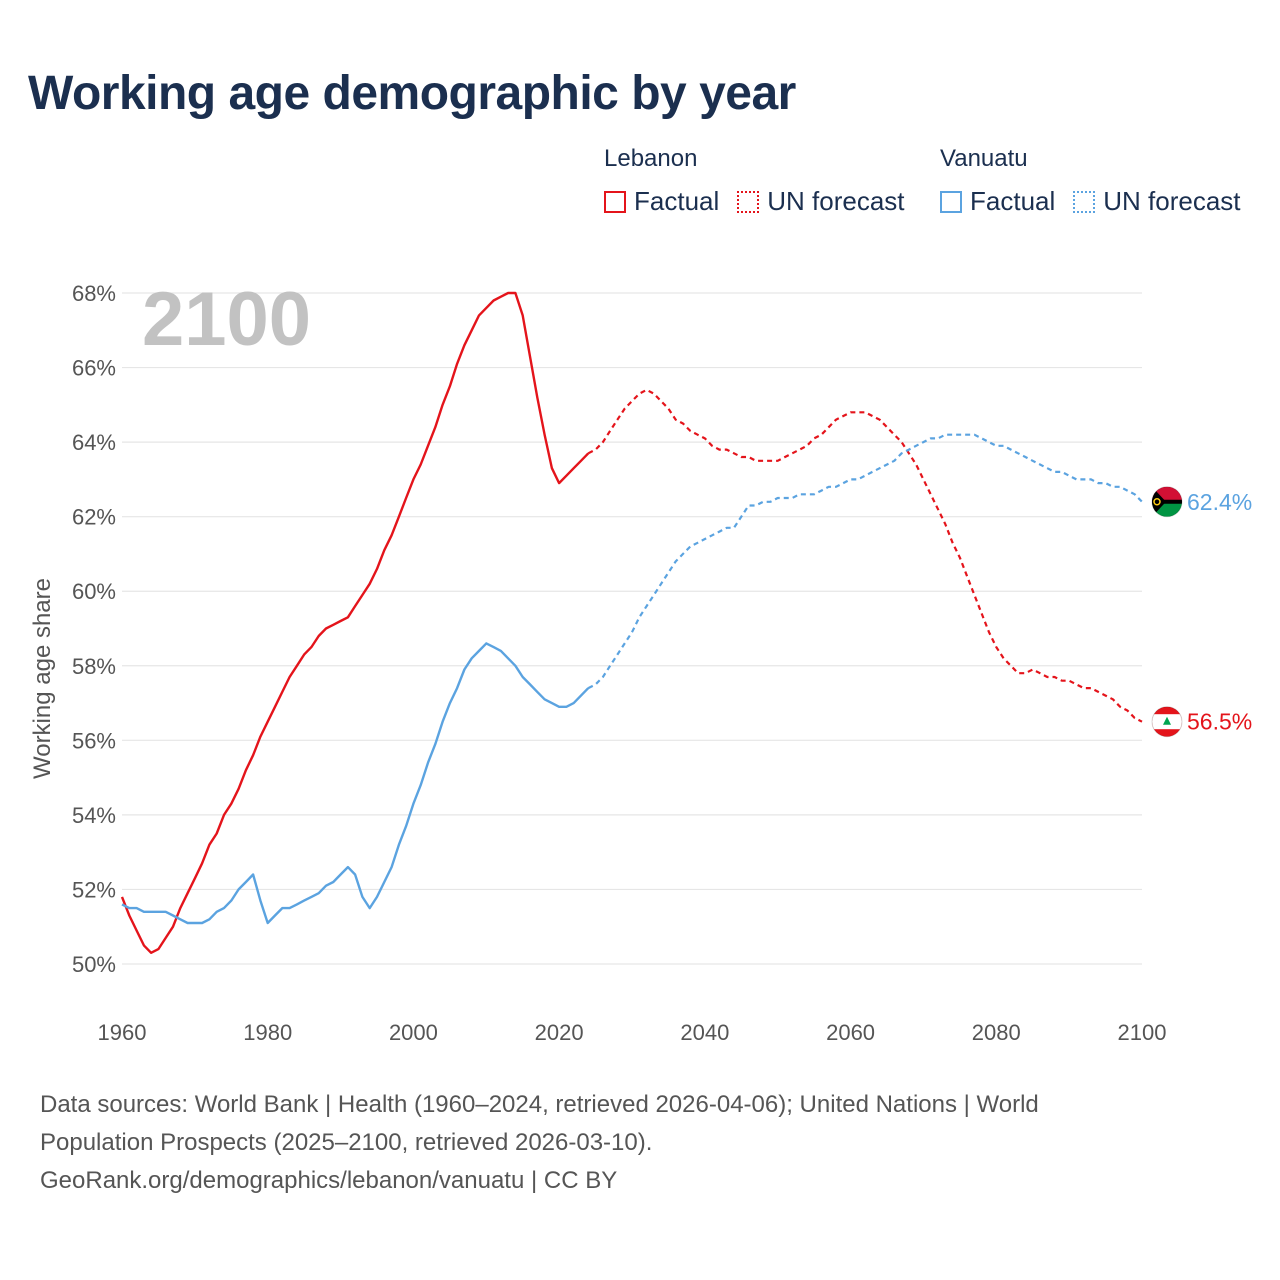 The image size is (1280, 1280). What do you see at coordinates (1172, 201) in the screenshot?
I see `legend-vanuatu-forecast-label: UN forecast` at bounding box center [1172, 201].